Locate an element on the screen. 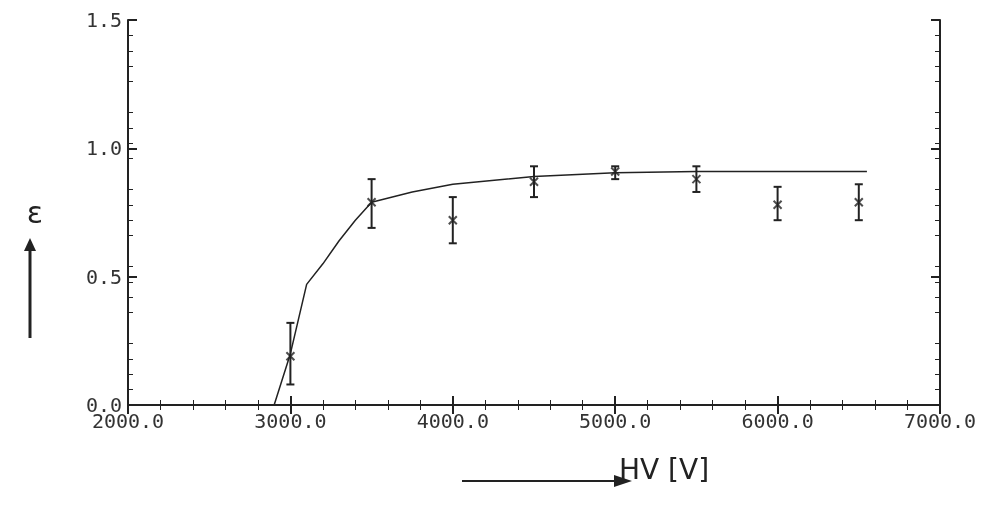 The height and width of the screenshot is (505, 1008). y-axis-title: ε is located at coordinates (34, 212).